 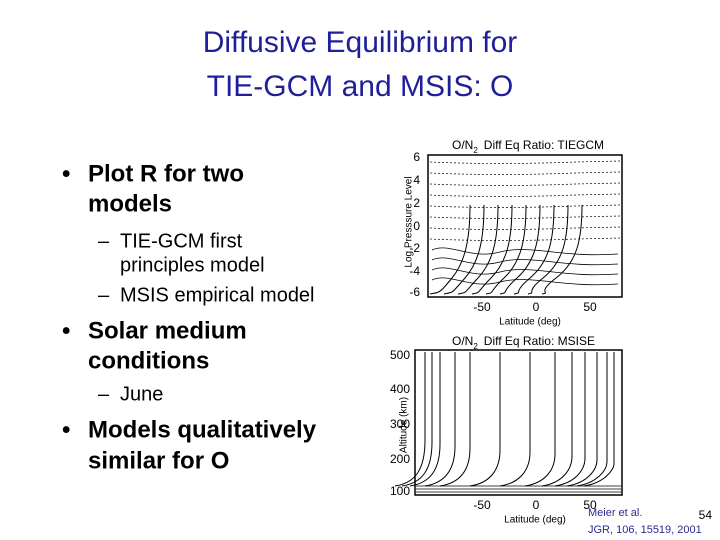 I want to click on y-tick-label: -4, so click(x=414, y=271).